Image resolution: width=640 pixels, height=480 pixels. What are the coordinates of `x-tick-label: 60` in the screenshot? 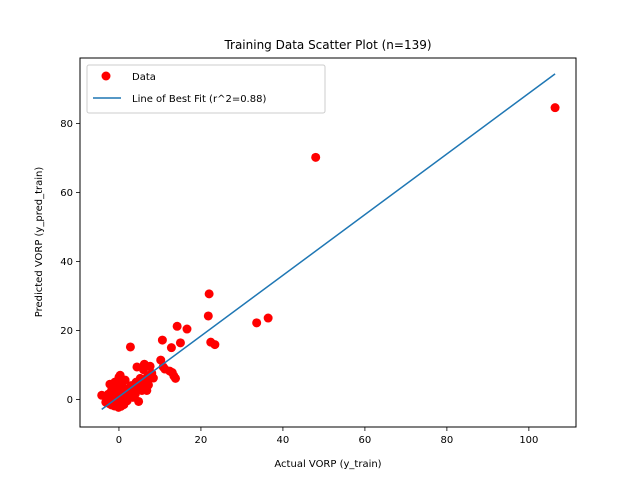 It's located at (365, 440).